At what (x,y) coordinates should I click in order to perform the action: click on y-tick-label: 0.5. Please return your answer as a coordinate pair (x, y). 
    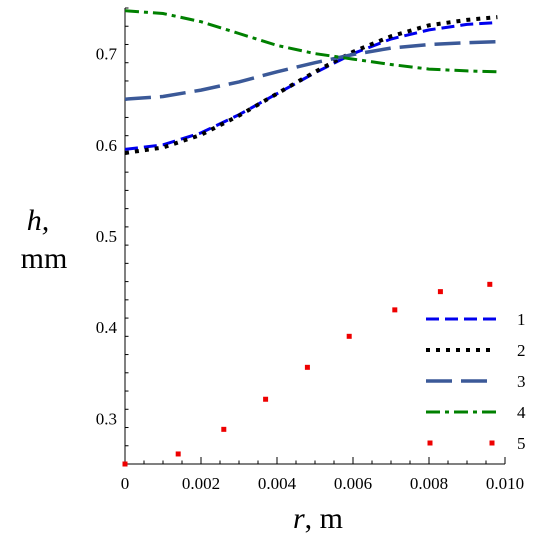
    Looking at the image, I should click on (106, 236).